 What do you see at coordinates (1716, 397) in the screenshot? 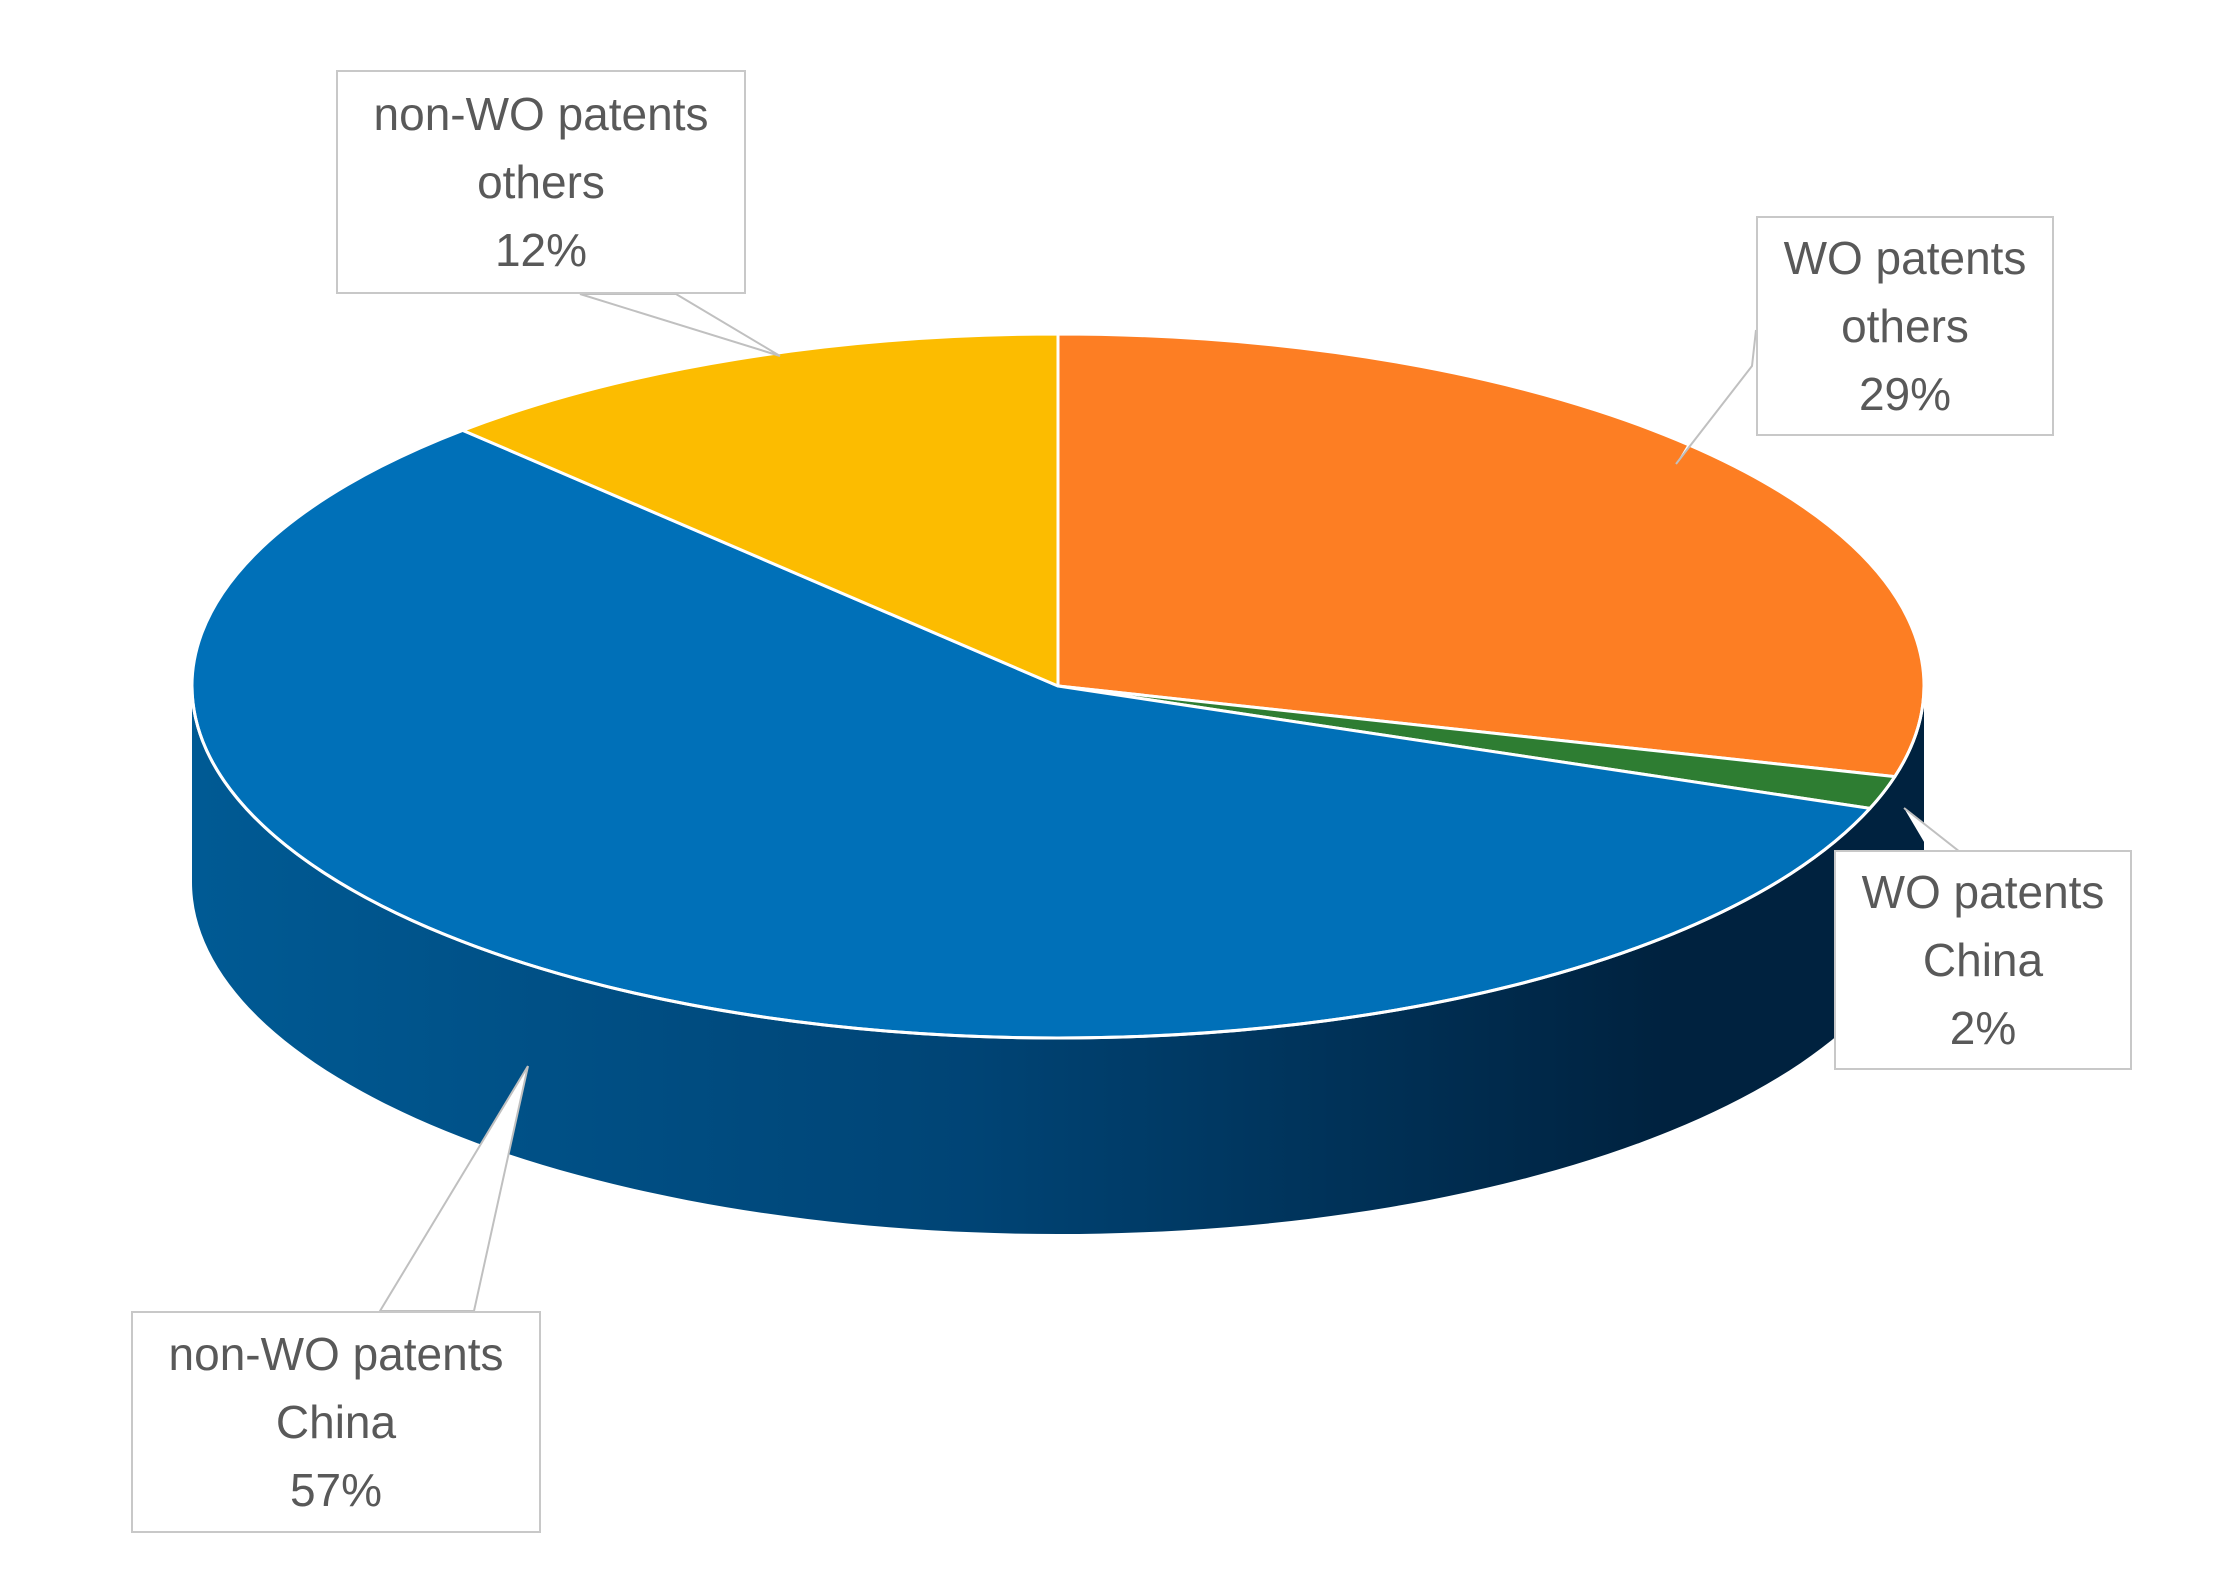
I see `leader-wo-others` at bounding box center [1716, 397].